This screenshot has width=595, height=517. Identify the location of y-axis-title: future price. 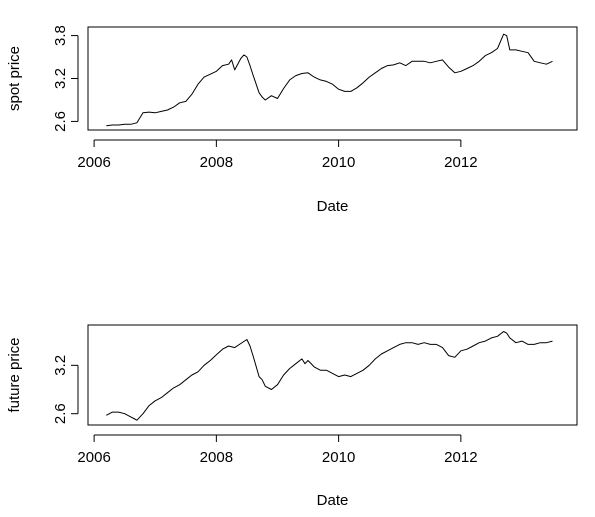
(14, 374).